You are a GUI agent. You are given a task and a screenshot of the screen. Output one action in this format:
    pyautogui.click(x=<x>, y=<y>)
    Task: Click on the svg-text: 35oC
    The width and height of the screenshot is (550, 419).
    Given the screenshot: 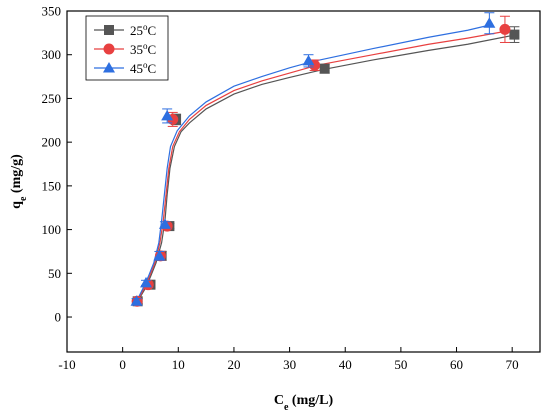 What is the action you would take?
    pyautogui.click(x=143, y=49)
    